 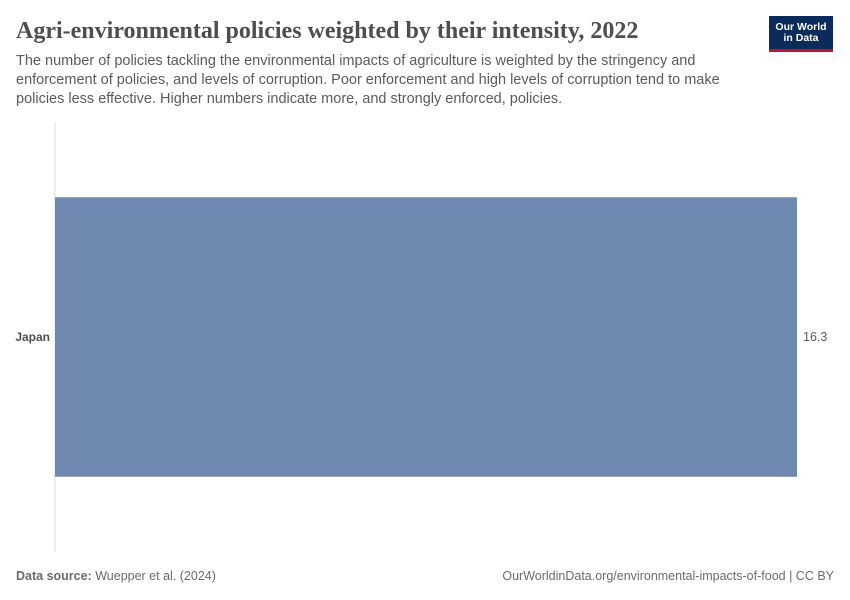 What do you see at coordinates (801, 26) in the screenshot?
I see `logo-text-line1: Our World` at bounding box center [801, 26].